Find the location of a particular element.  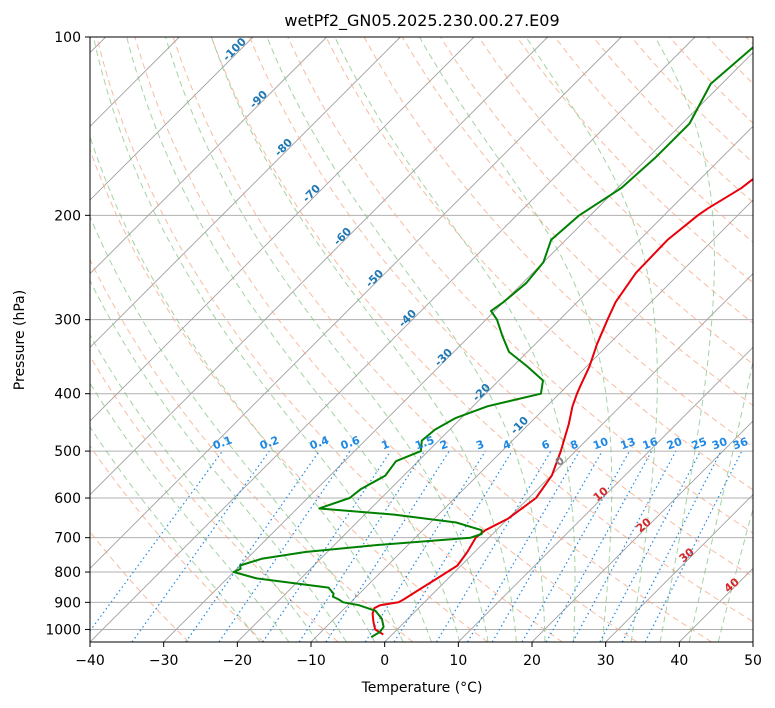

mixing-ratio-label: 0.4 is located at coordinates (319, 442).